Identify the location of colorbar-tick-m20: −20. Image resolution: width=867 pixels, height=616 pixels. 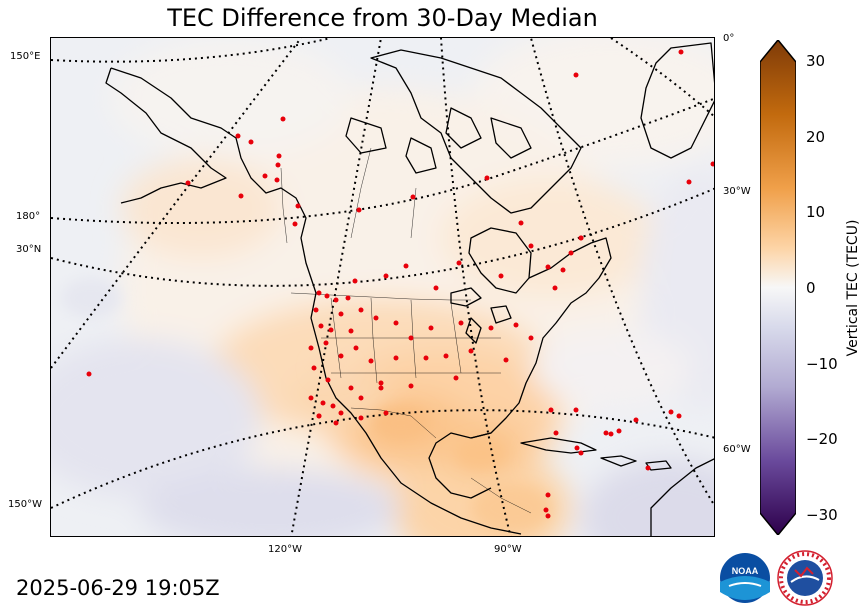
(822, 439).